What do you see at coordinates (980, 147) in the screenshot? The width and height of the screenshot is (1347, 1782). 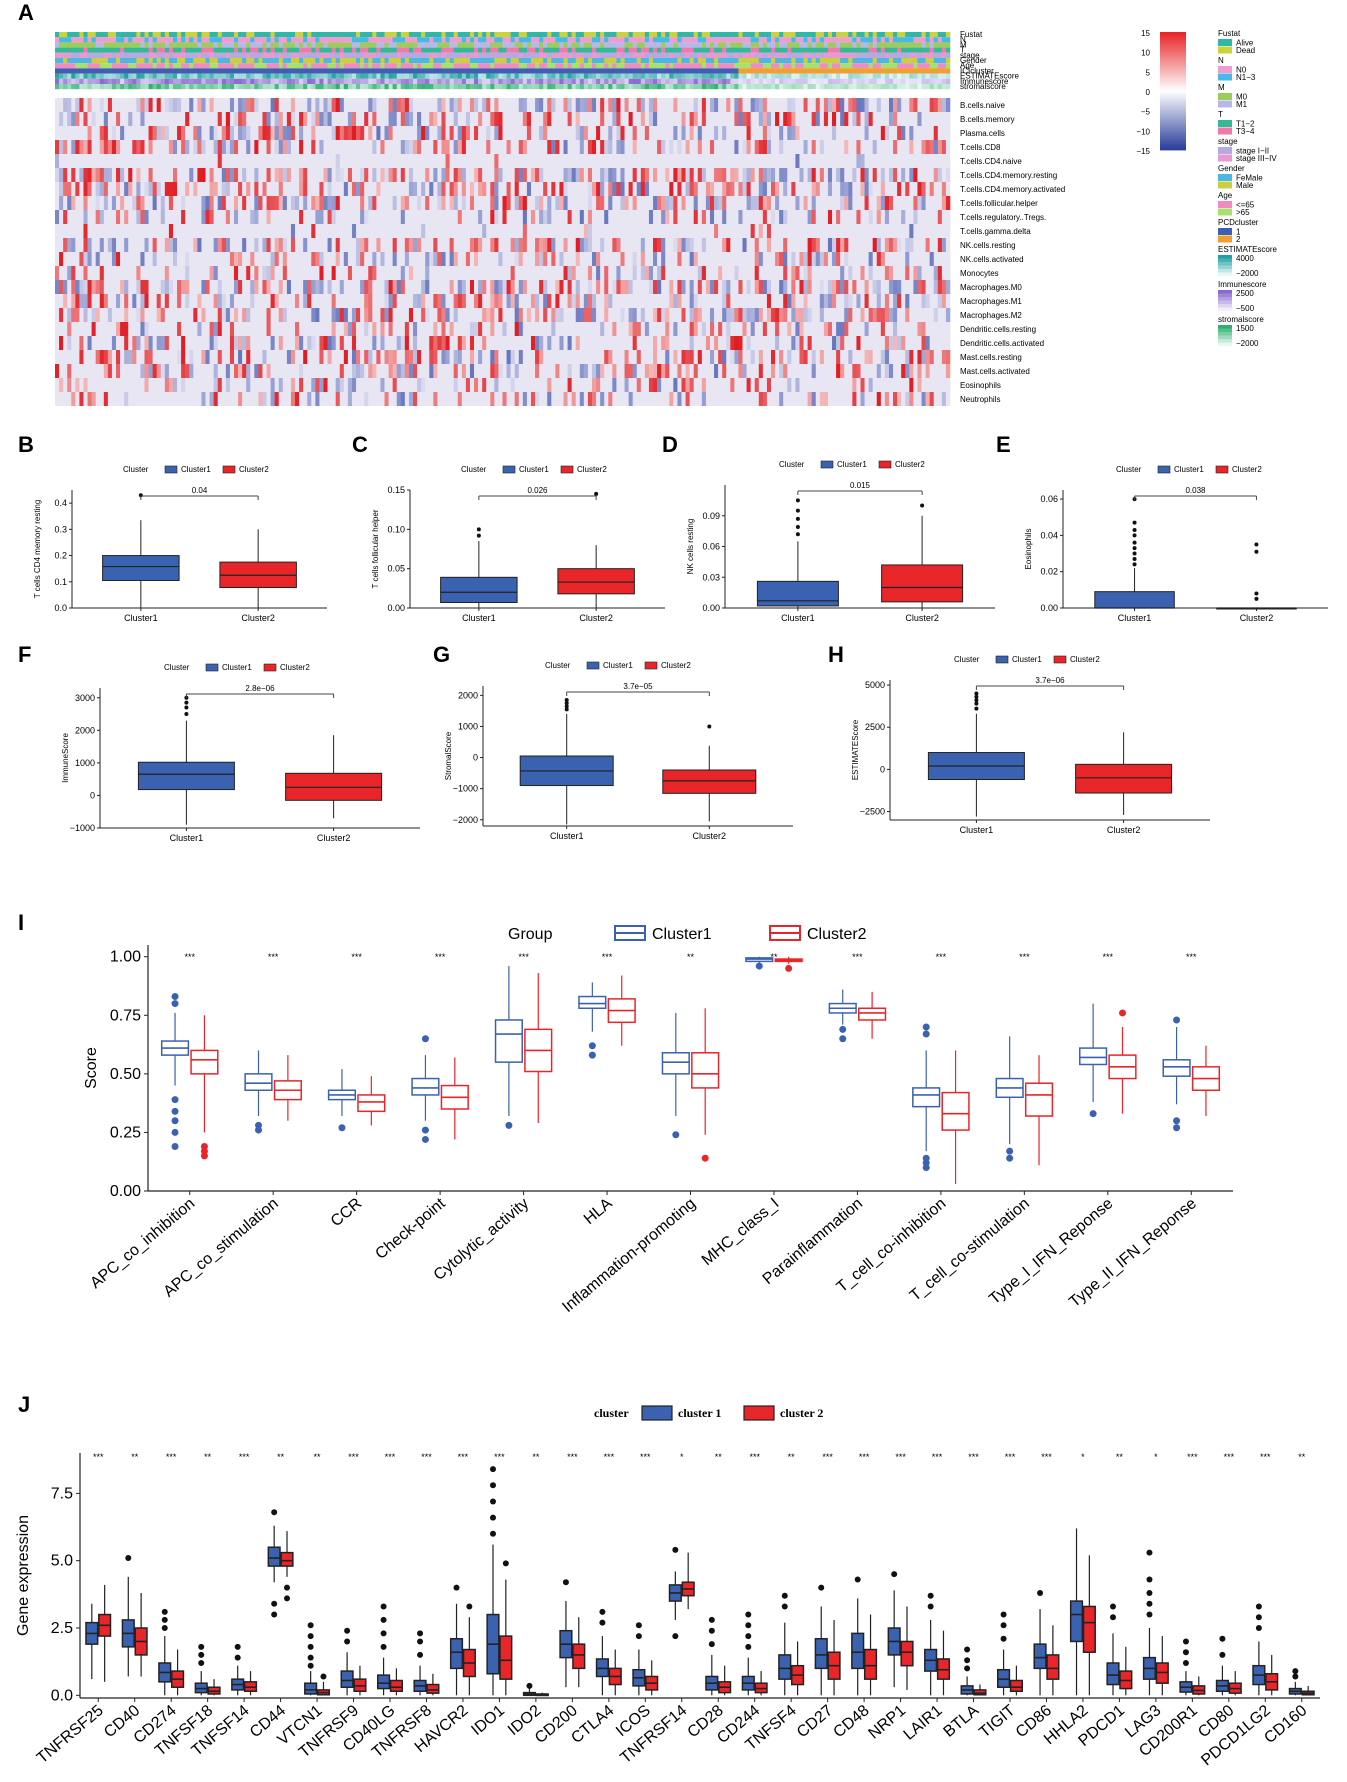 I see `heatmap-row-label: T.cells.CD8` at bounding box center [980, 147].